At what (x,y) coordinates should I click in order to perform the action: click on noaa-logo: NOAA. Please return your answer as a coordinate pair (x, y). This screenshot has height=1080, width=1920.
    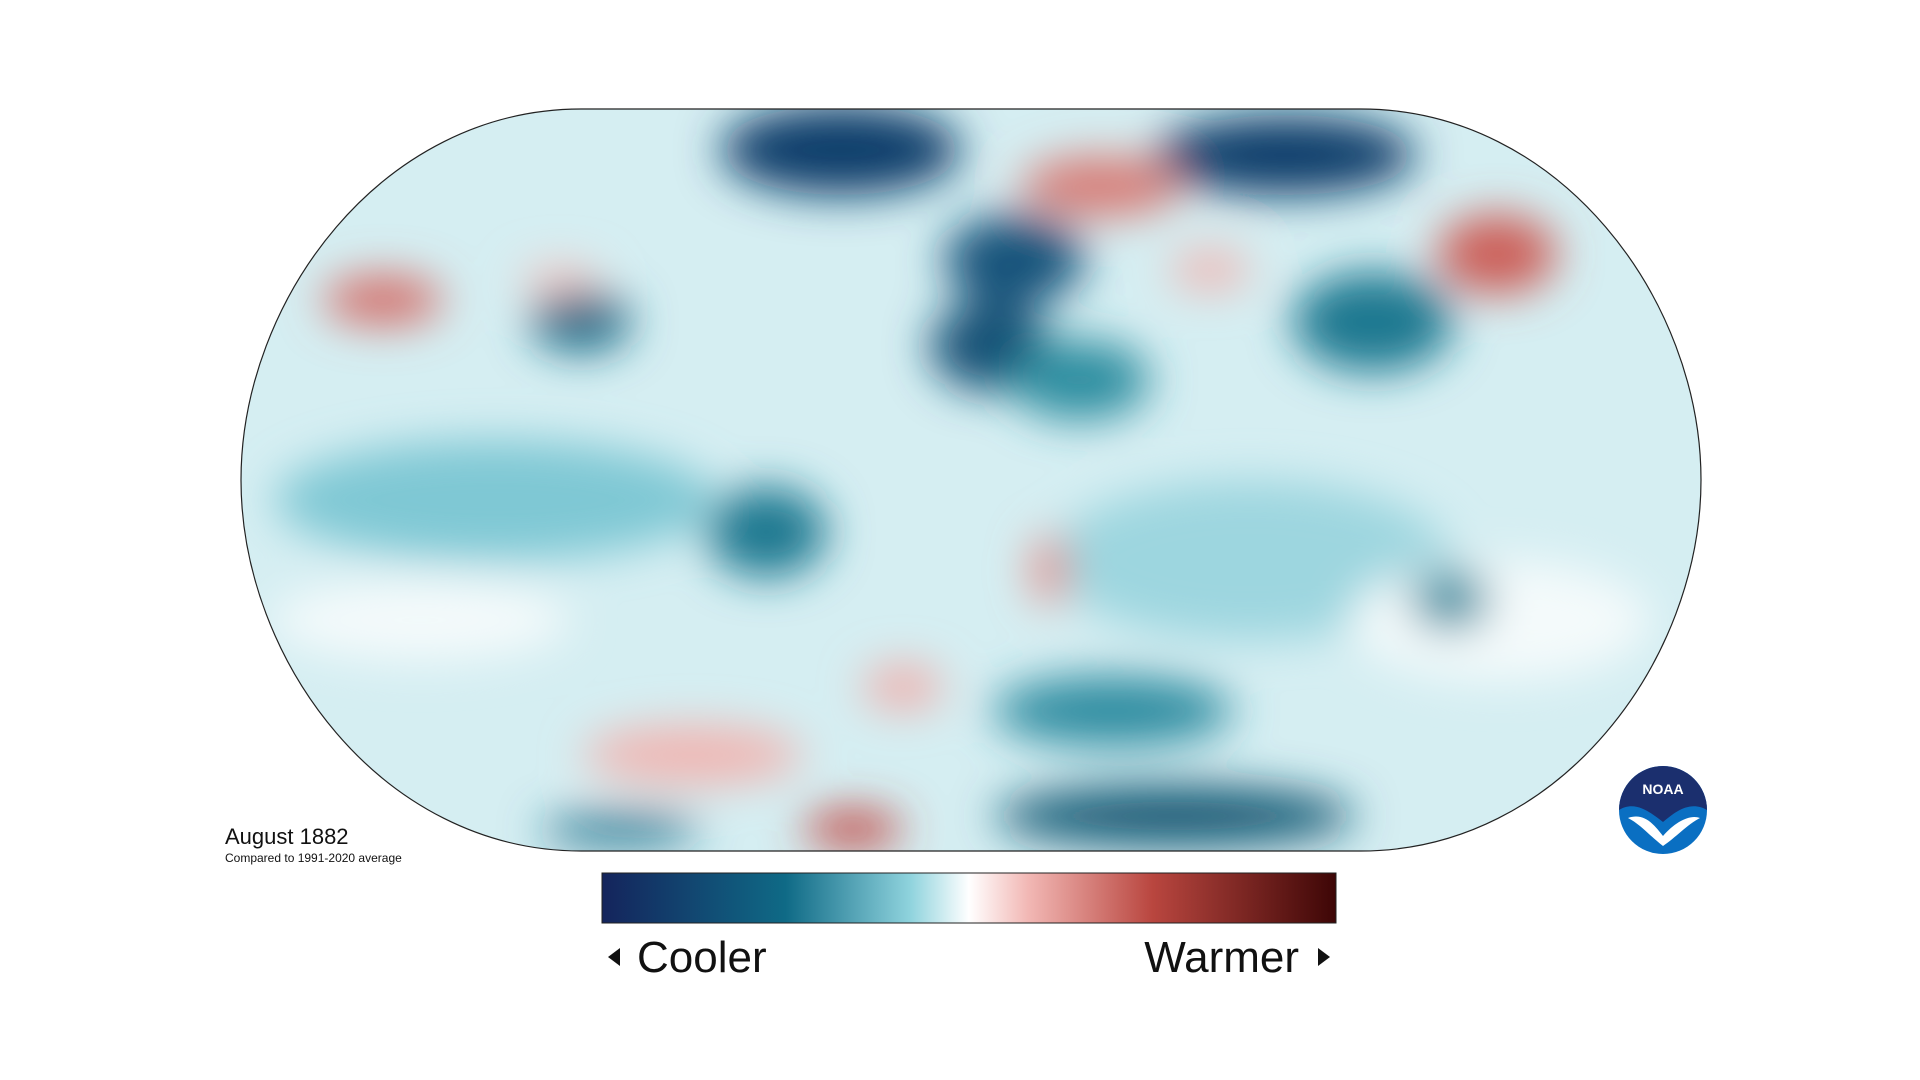
    Looking at the image, I should click on (1663, 810).